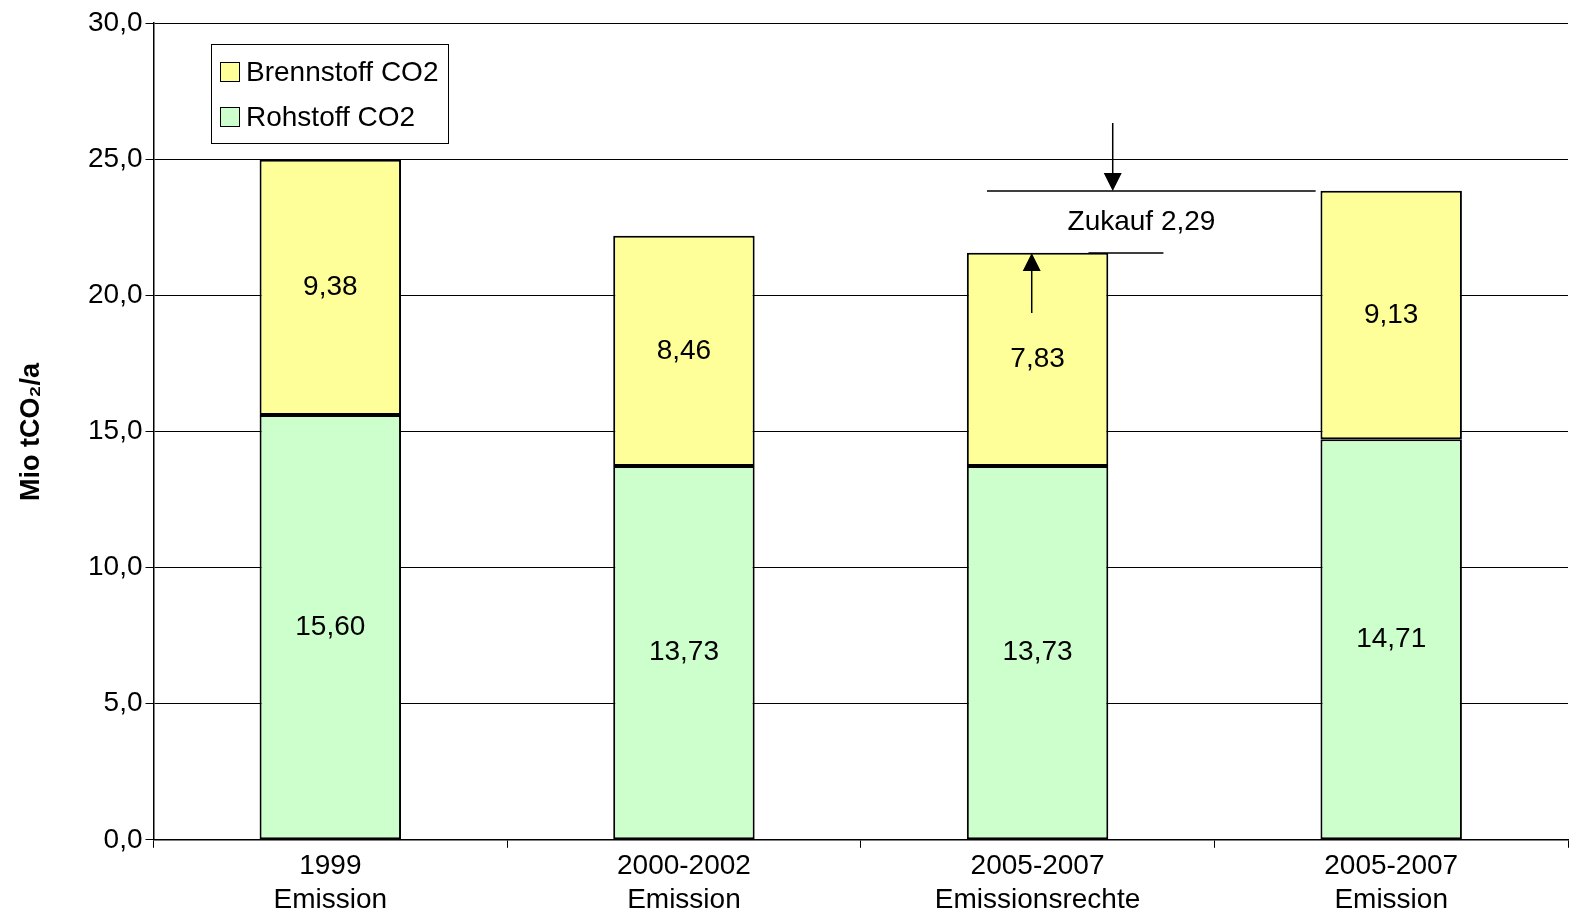 The height and width of the screenshot is (919, 1578). I want to click on legend-label: Brennstoff CO2, so click(342, 72).